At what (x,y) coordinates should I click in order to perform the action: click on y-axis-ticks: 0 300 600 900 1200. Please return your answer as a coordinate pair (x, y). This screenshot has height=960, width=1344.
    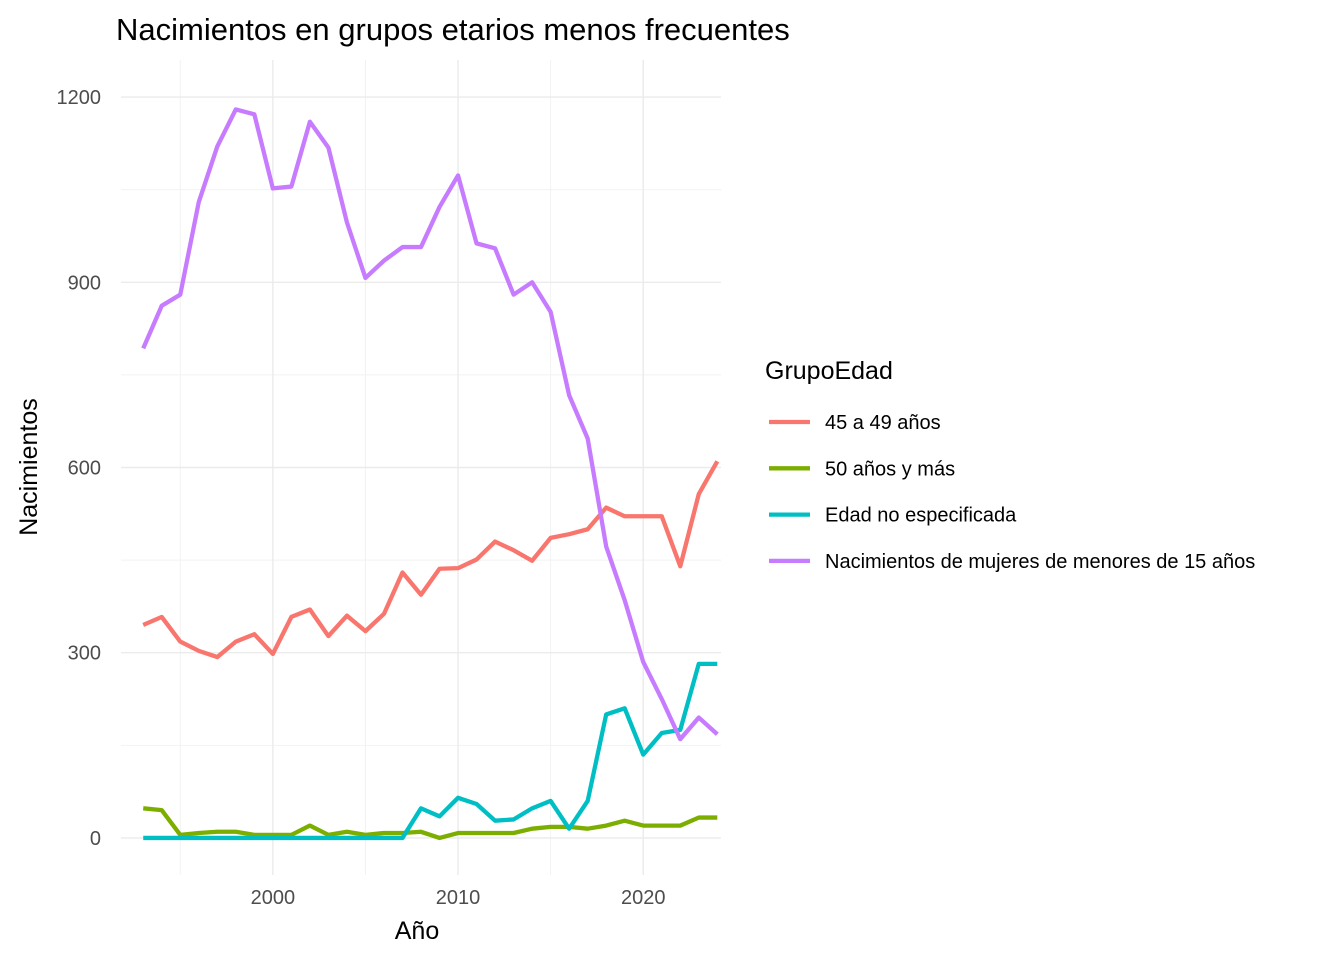
    Looking at the image, I should click on (79, 468).